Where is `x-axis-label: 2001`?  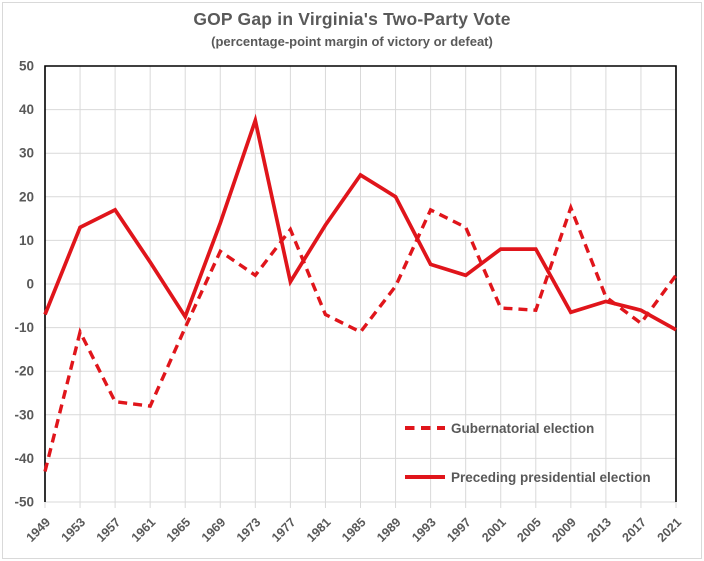
x-axis-label: 2001 is located at coordinates (494, 530).